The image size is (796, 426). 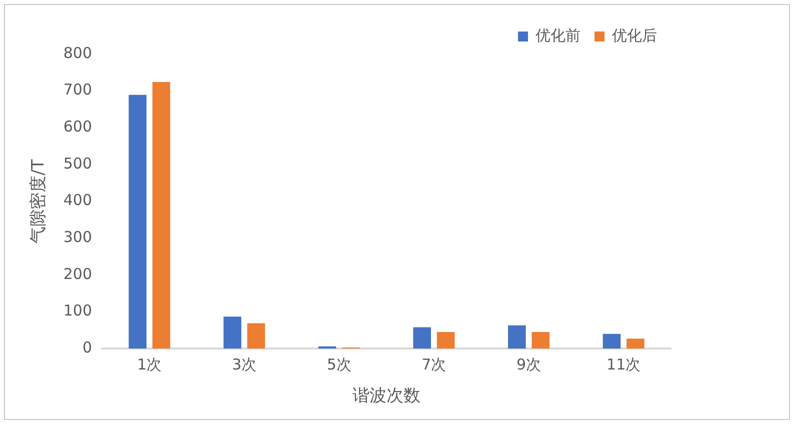 What do you see at coordinates (529, 364) in the screenshot?
I see `x-tick-label: 9次` at bounding box center [529, 364].